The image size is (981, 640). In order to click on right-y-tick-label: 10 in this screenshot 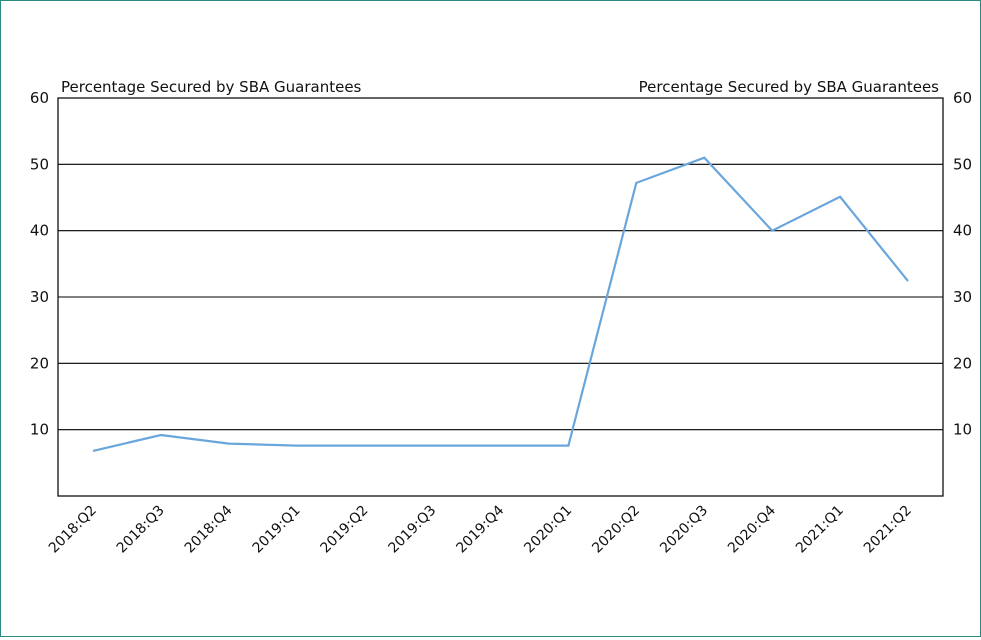, I will do `click(962, 430)`.